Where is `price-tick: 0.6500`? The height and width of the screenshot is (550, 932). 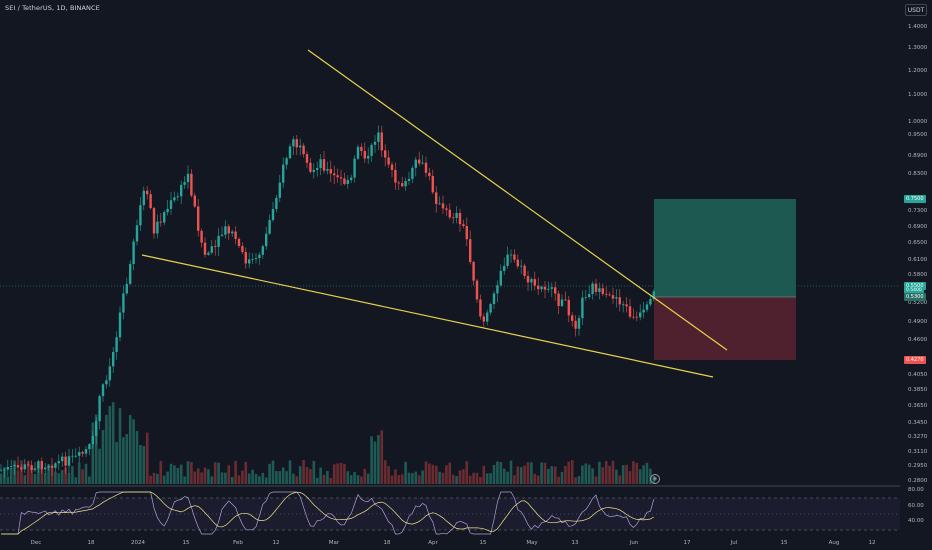
price-tick: 0.6500 is located at coordinates (918, 243).